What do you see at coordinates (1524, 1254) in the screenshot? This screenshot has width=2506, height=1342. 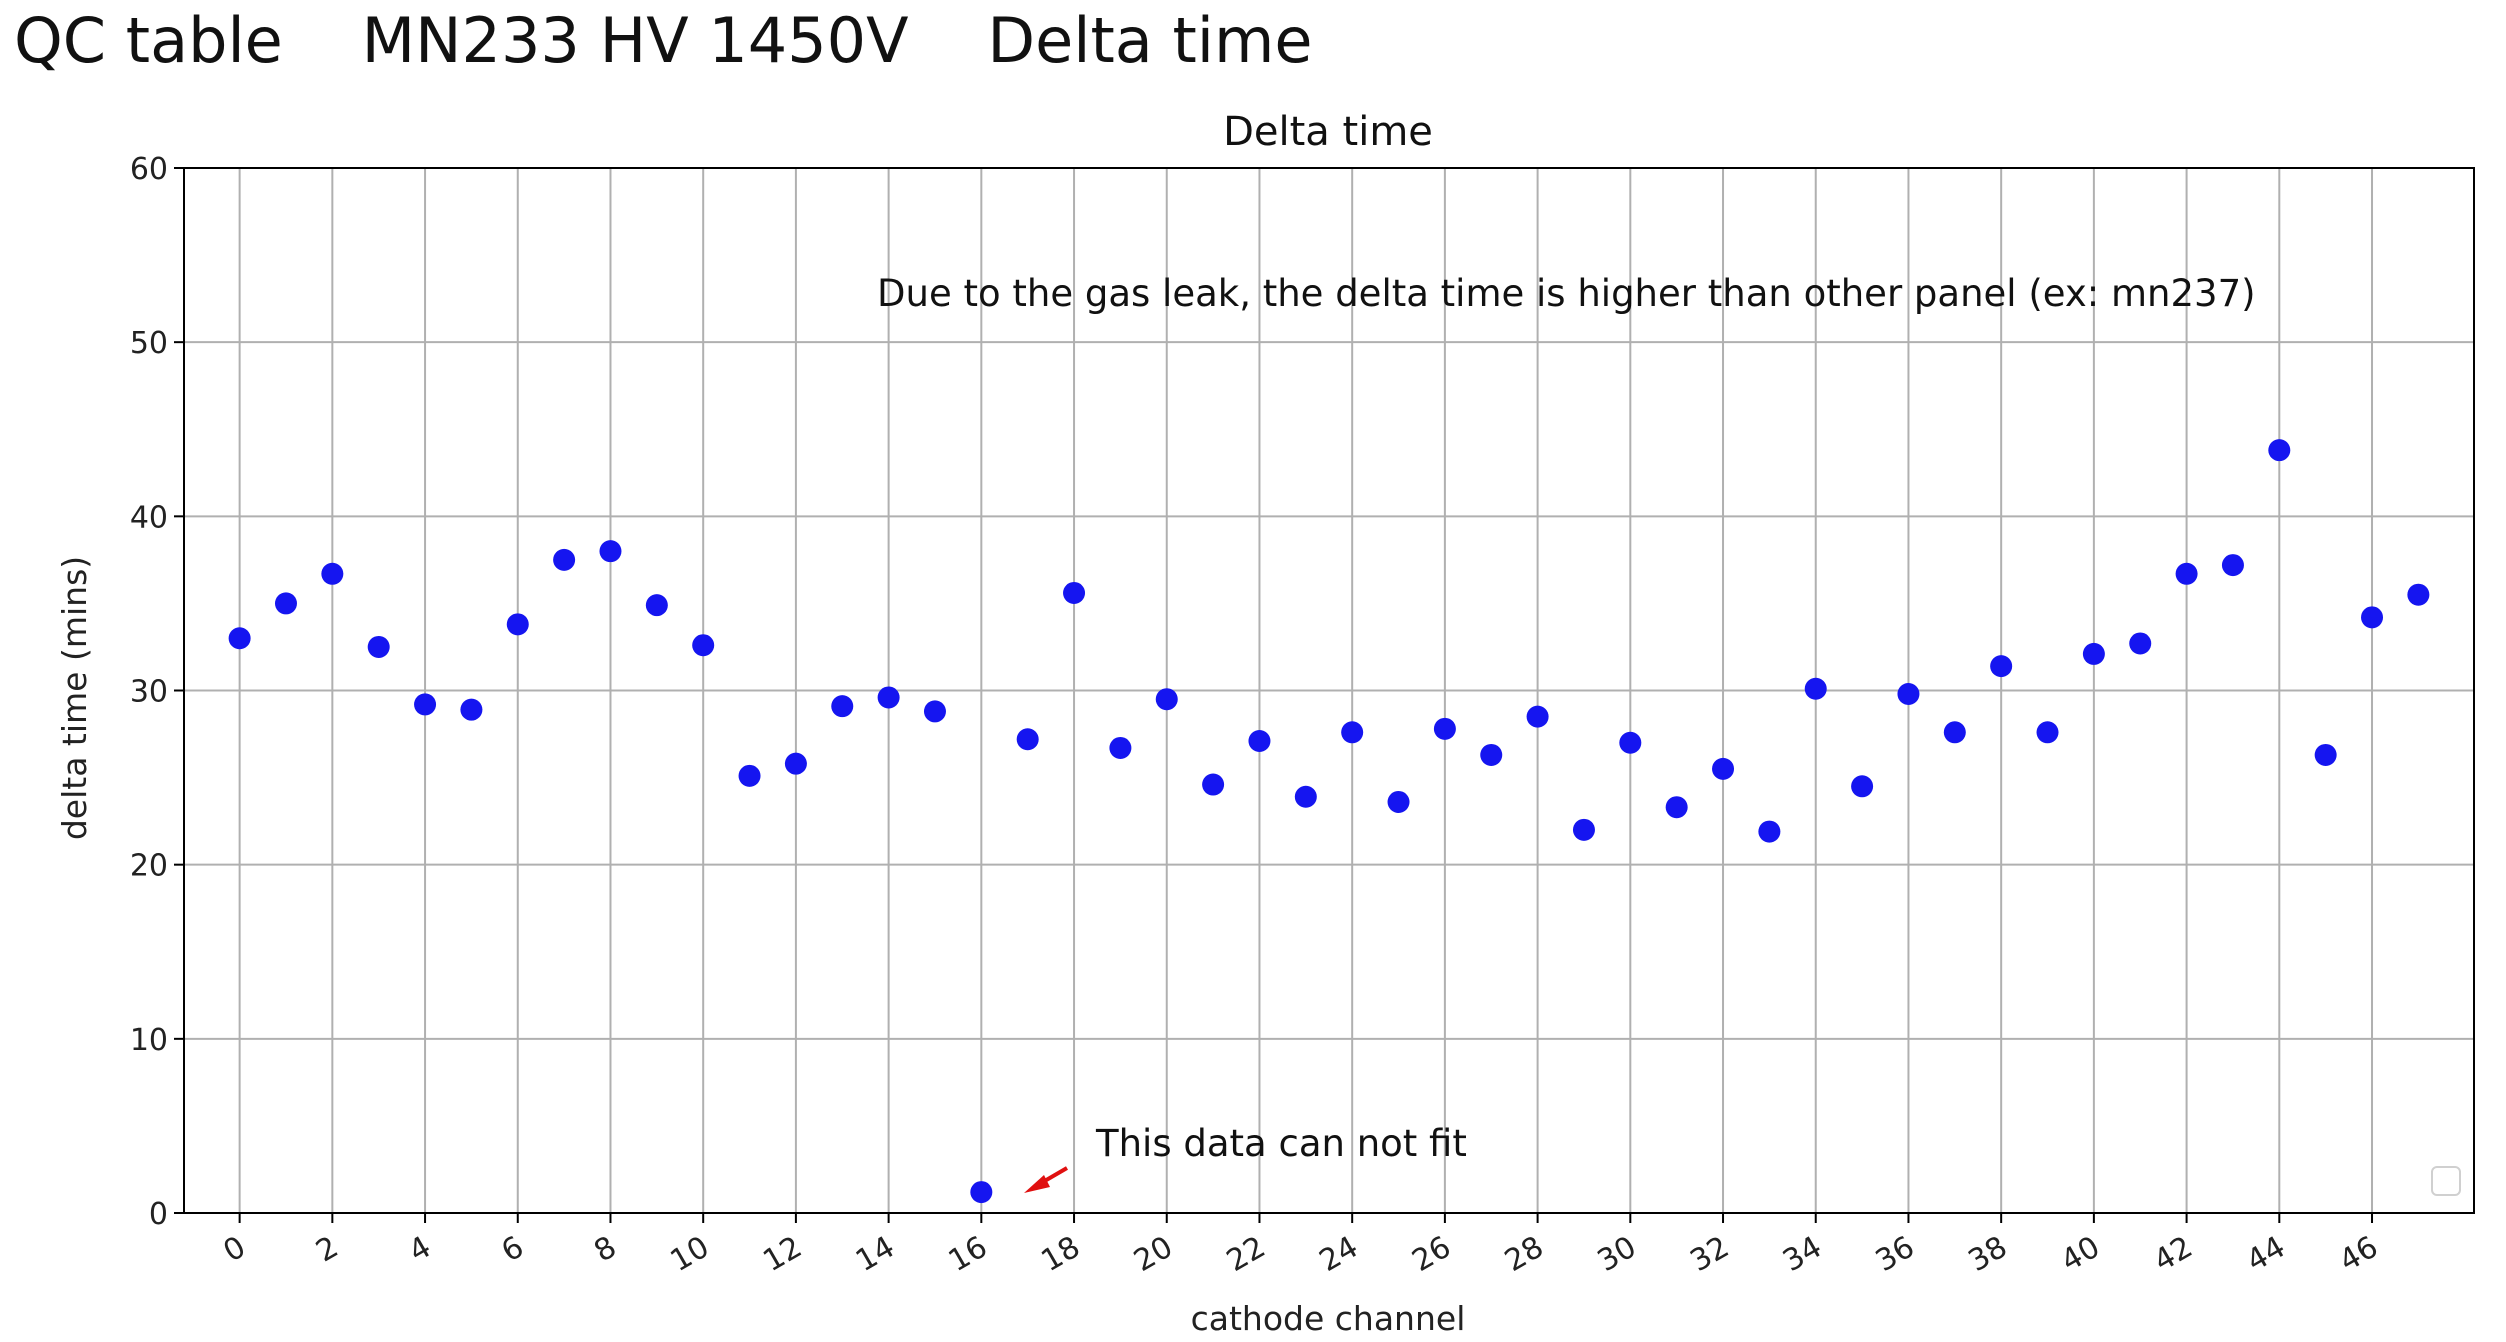 I see `x-tick-label: 28` at bounding box center [1524, 1254].